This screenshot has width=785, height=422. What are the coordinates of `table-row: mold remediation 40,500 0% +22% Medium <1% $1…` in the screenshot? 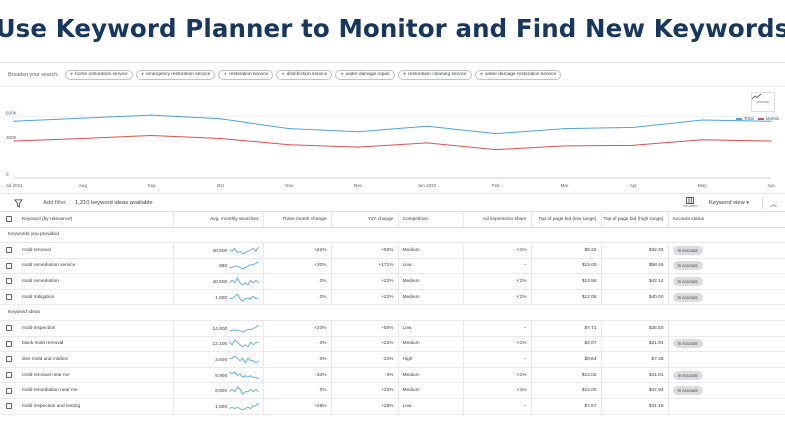 It's located at (392, 281).